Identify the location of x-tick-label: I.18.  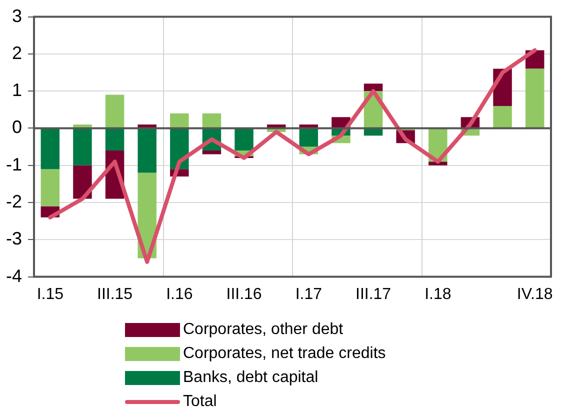
(438, 294).